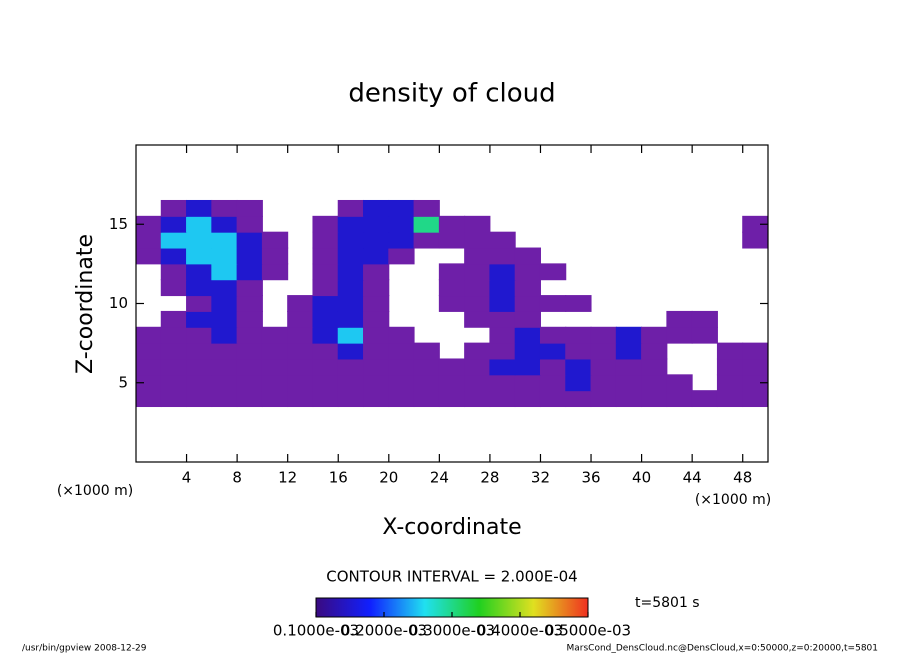 The image size is (904, 654). Describe the element at coordinates (85, 304) in the screenshot. I see `y-axis-label: Z-coordinate` at that location.